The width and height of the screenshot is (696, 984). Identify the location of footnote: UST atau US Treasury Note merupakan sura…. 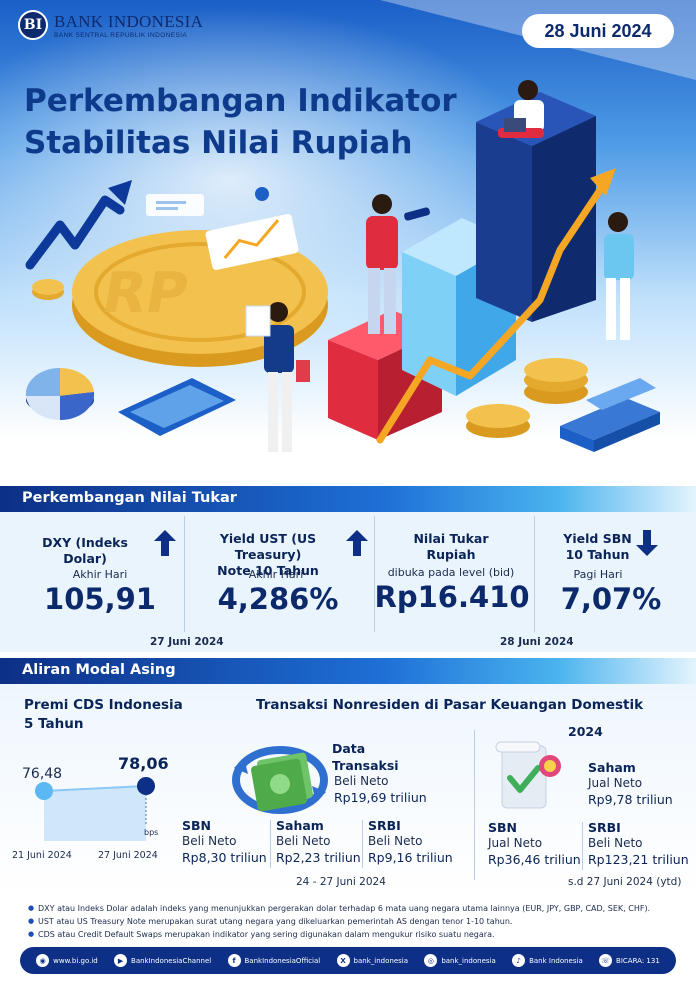
(353, 921).